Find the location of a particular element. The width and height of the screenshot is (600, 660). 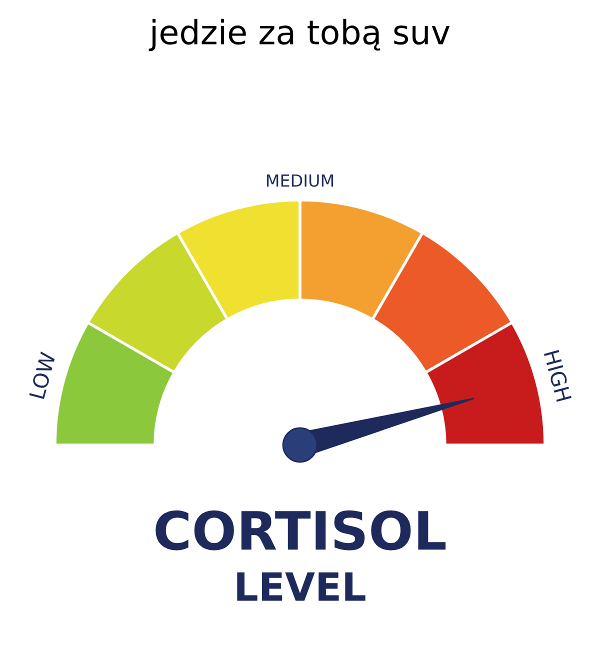

chart-title: jedzie za tobą suv is located at coordinates (299, 35).